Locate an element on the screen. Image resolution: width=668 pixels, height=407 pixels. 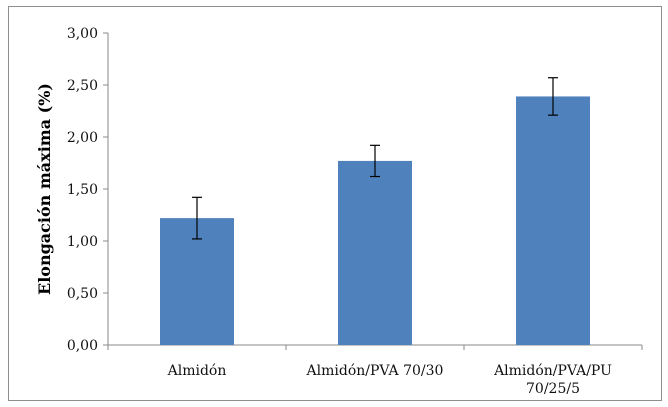
y-axis-title: Elongación máxima (%) is located at coordinates (44, 189).